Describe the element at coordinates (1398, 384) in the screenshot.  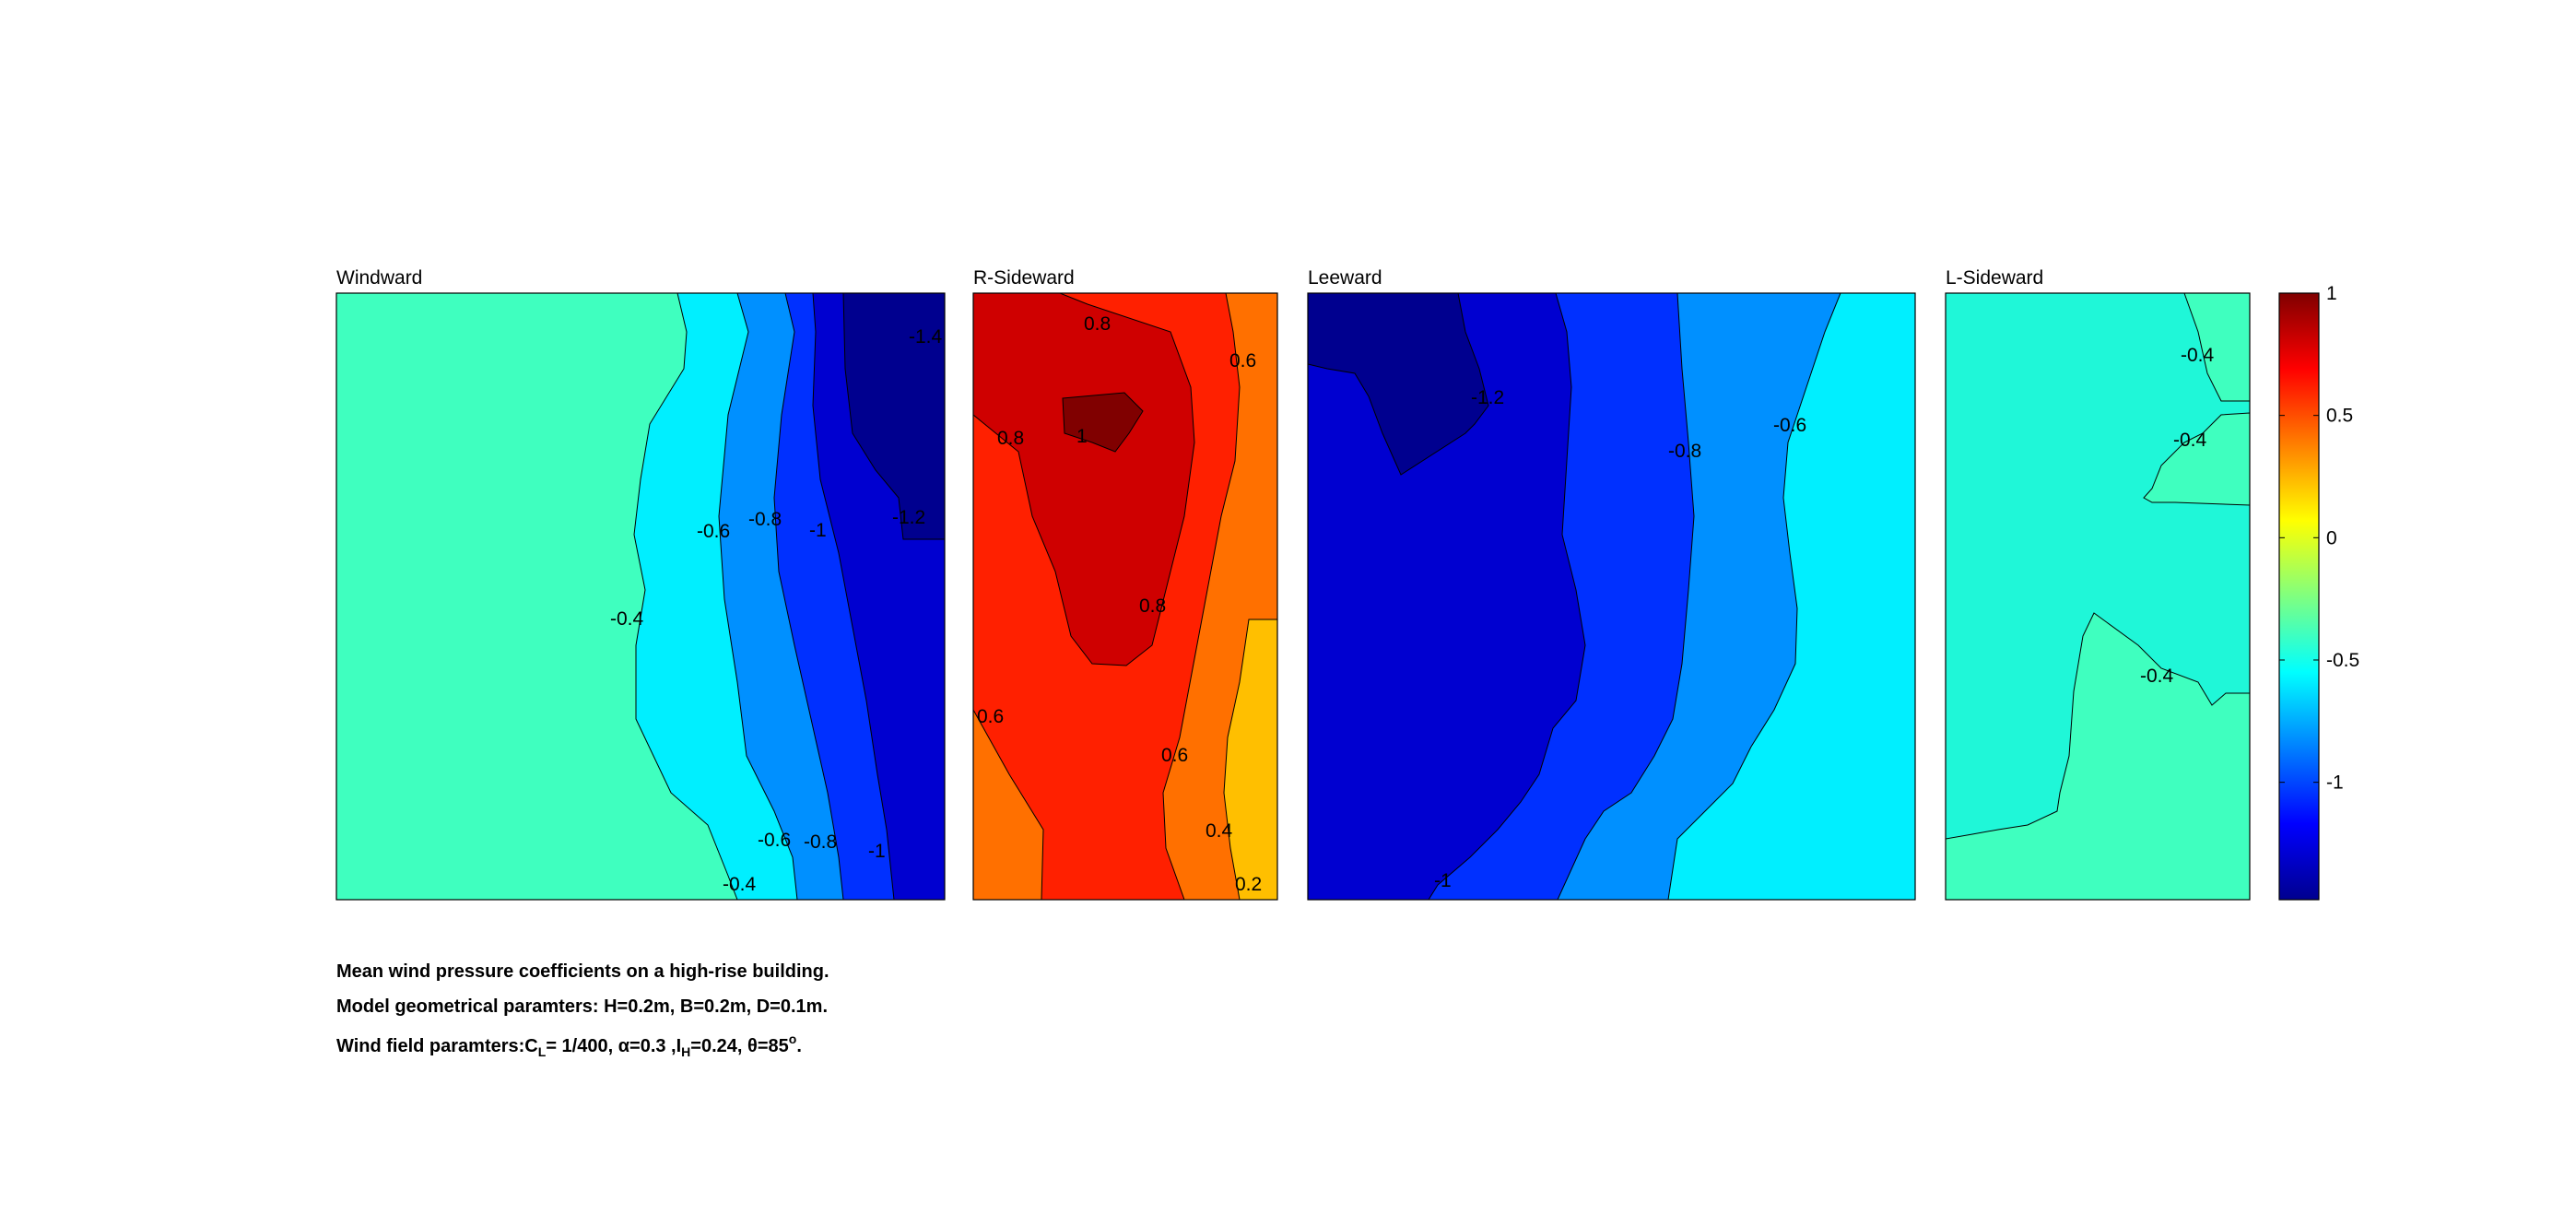
I see `leeward-band-m14` at that location.